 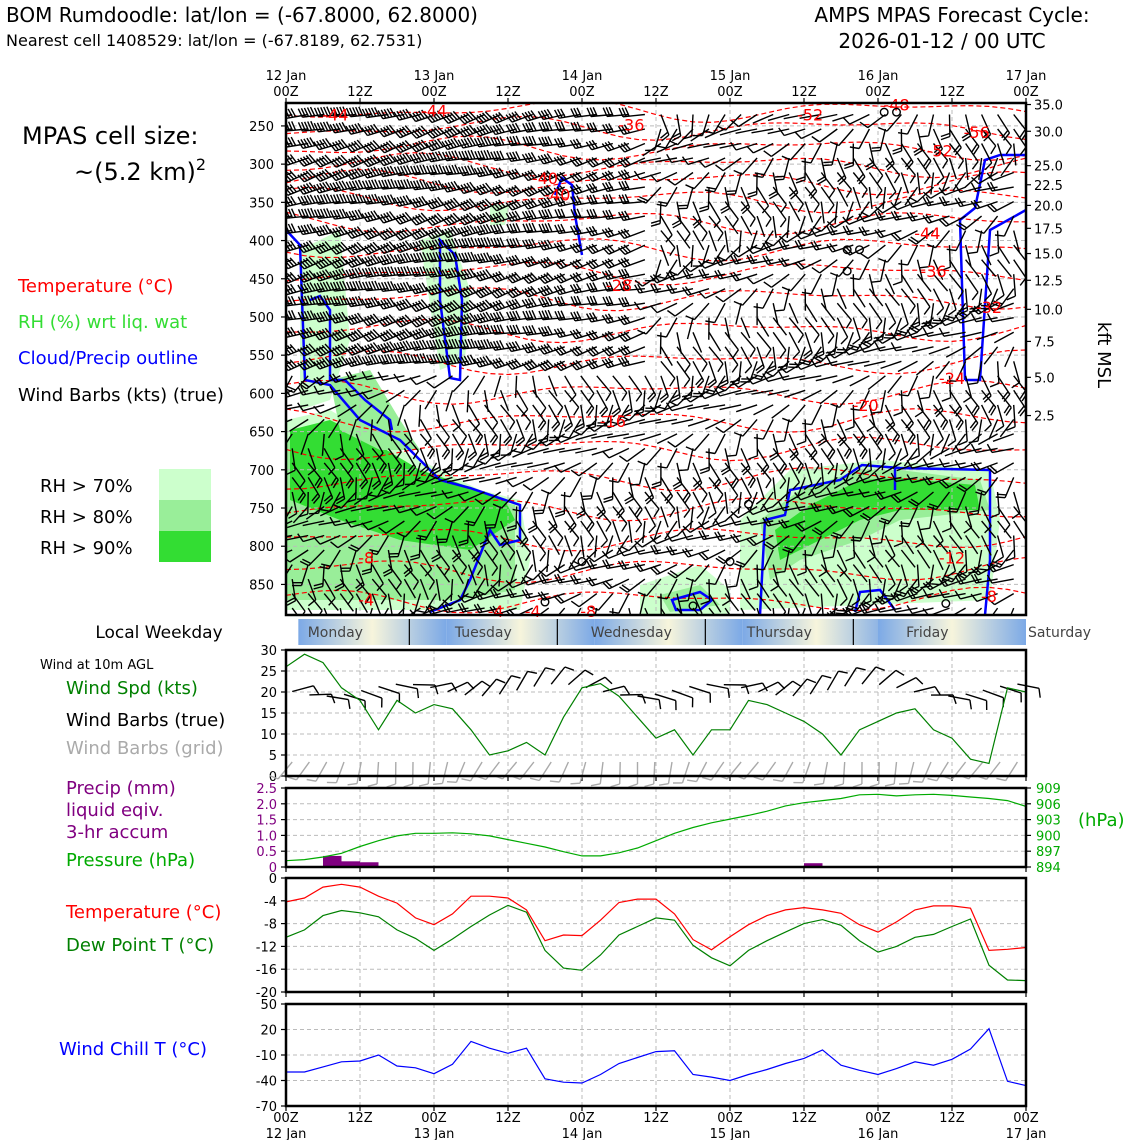 What do you see at coordinates (86, 486) in the screenshot?
I see `legend-rh70-label: RH > 70%` at bounding box center [86, 486].